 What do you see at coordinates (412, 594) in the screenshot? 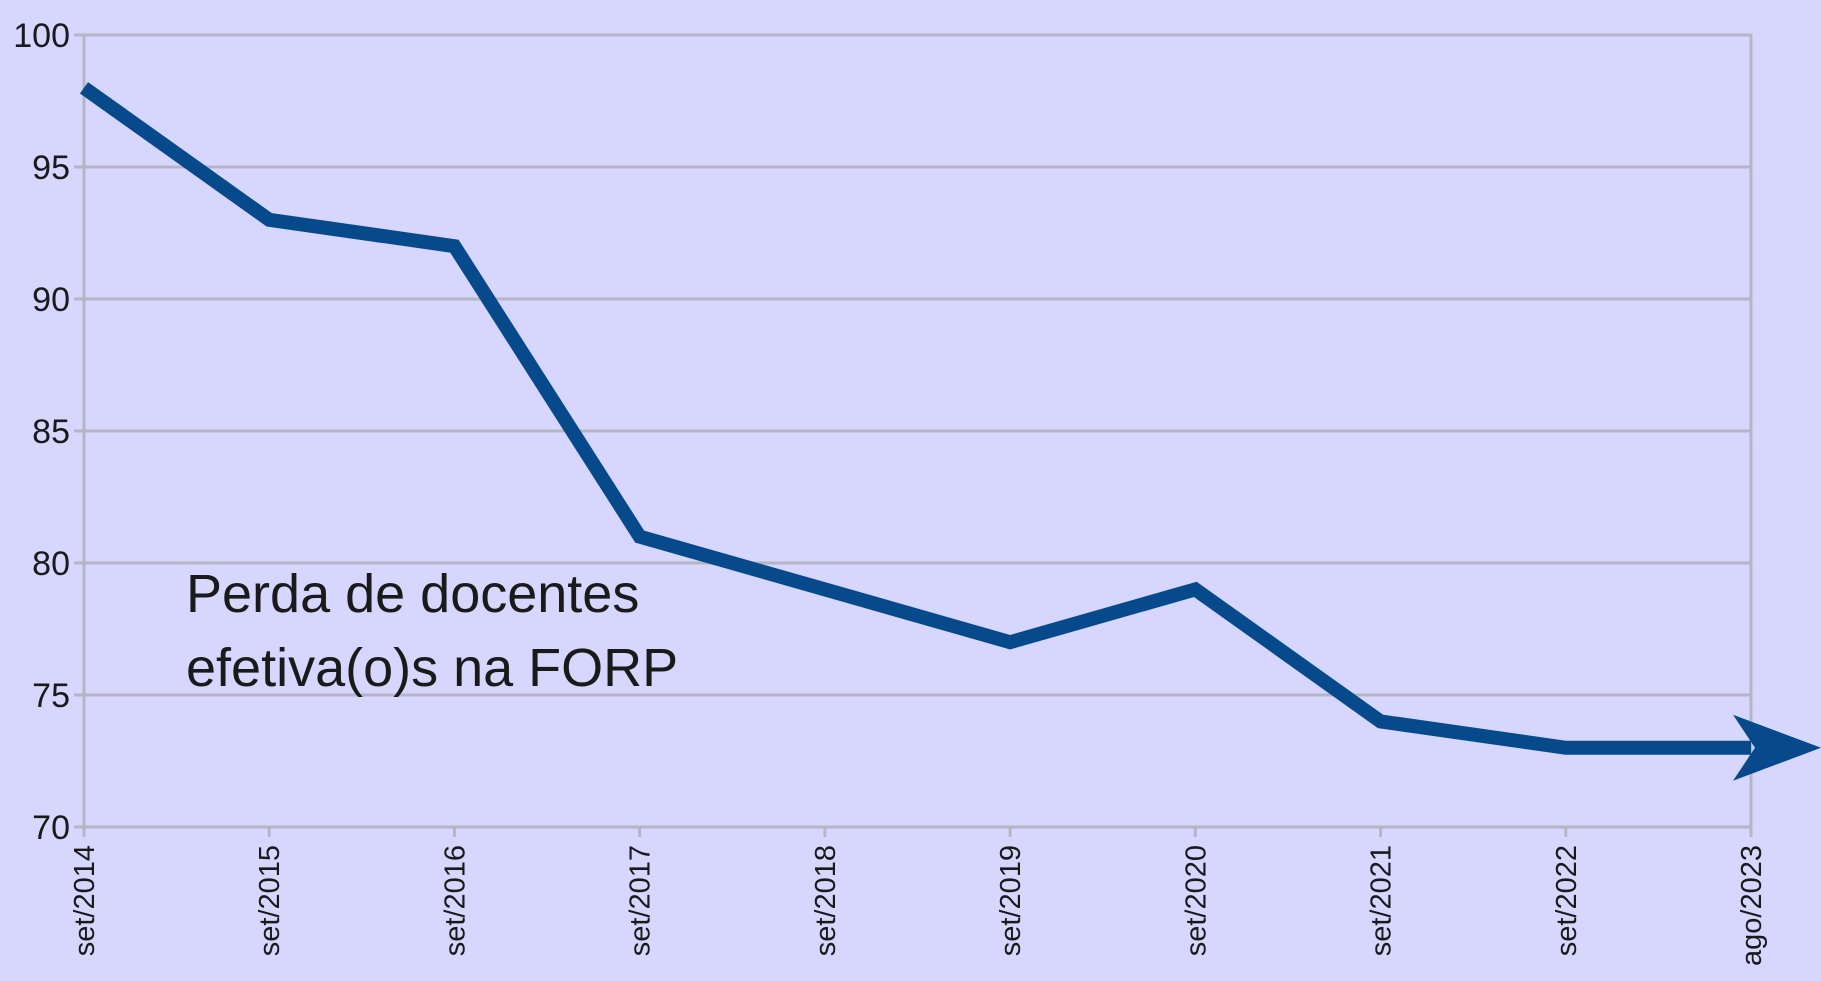
I see `annotation: Perda de docentes` at bounding box center [412, 594].